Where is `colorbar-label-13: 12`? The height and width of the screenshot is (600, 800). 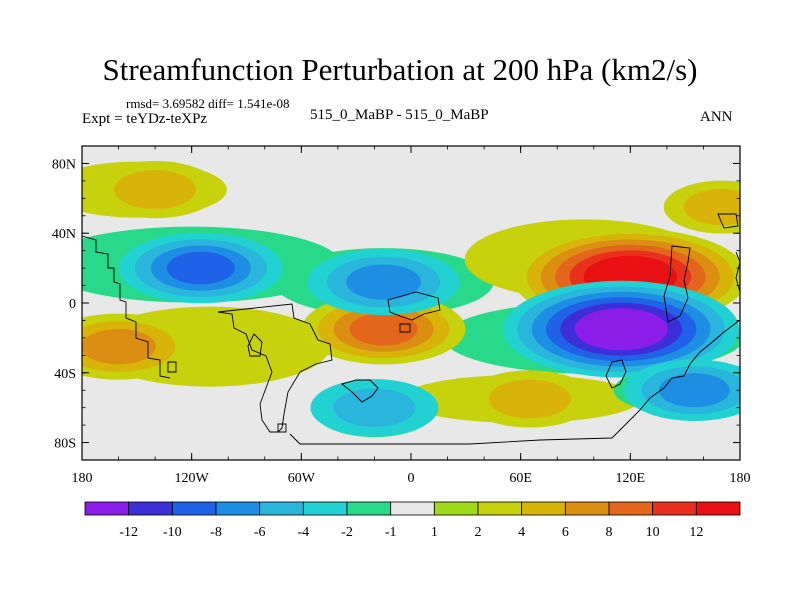 colorbar-label-13: 12 is located at coordinates (696, 532).